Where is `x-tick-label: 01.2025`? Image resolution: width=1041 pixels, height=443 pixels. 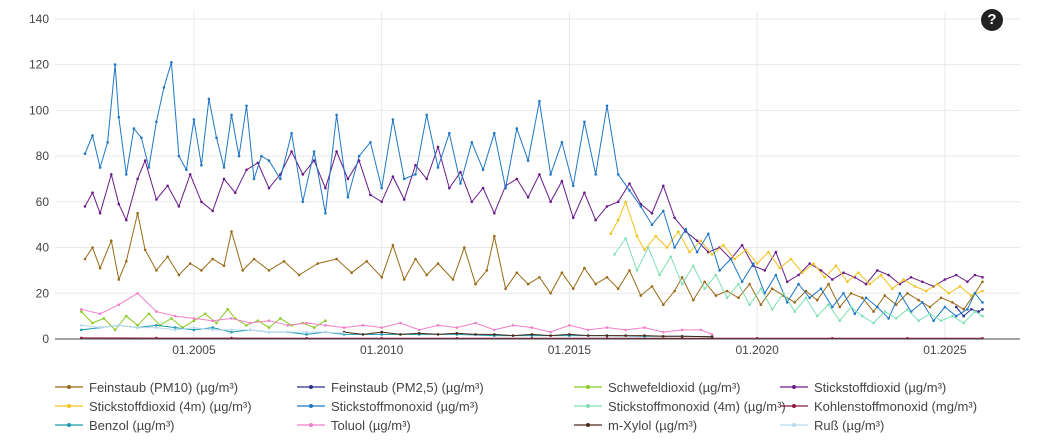
x-tick-label: 01.2025 is located at coordinates (945, 350).